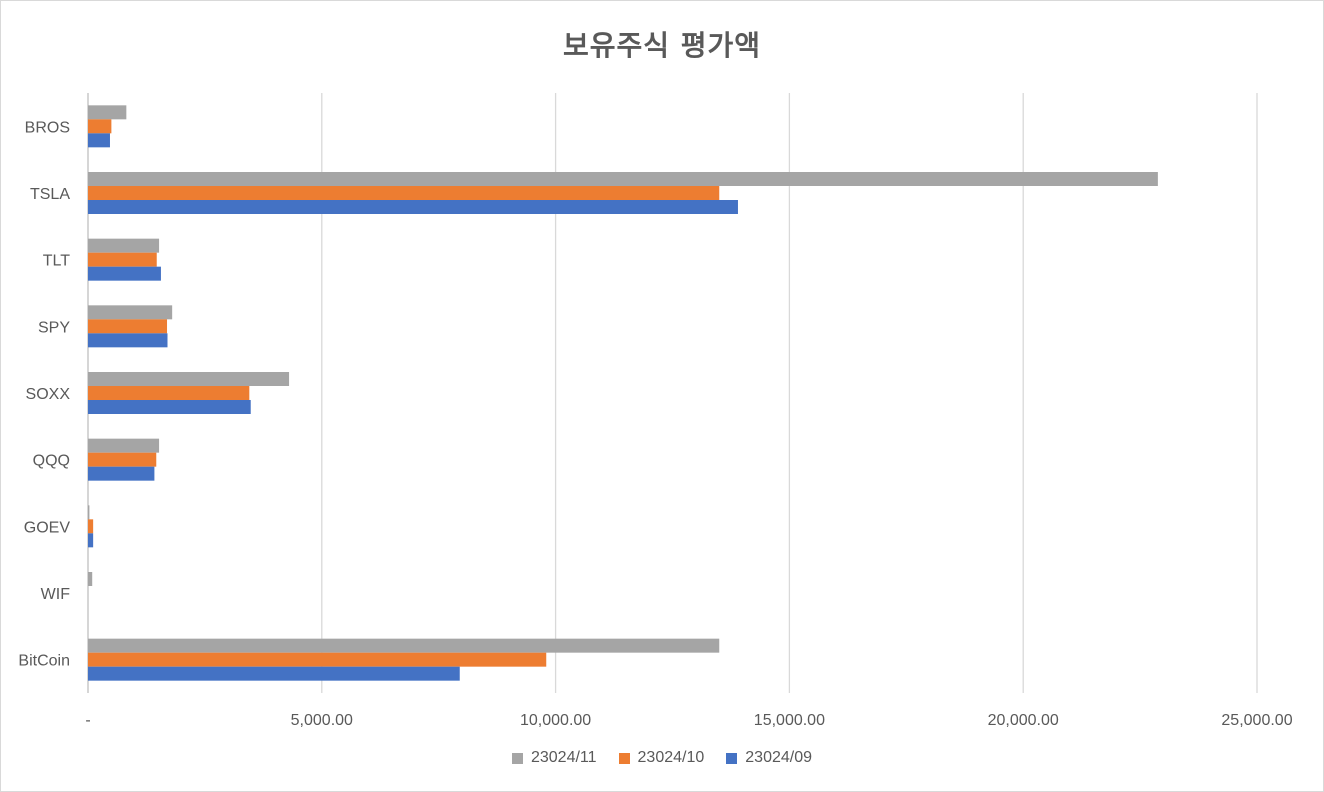 Image resolution: width=1324 pixels, height=792 pixels. Describe the element at coordinates (671, 757) in the screenshot. I see `legend-label: 23024/10` at that location.